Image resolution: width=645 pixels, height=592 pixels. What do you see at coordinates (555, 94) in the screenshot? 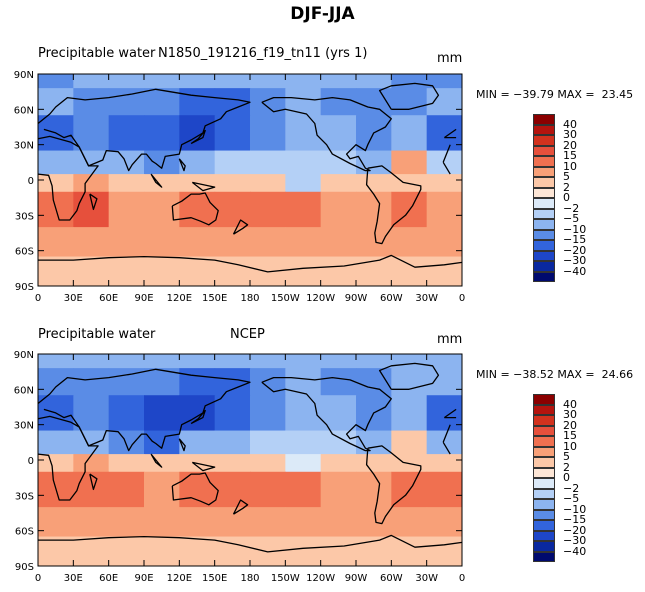
I see `panel-1-min-max: MIN = −39.79 MAX = 23.45` at bounding box center [555, 94].